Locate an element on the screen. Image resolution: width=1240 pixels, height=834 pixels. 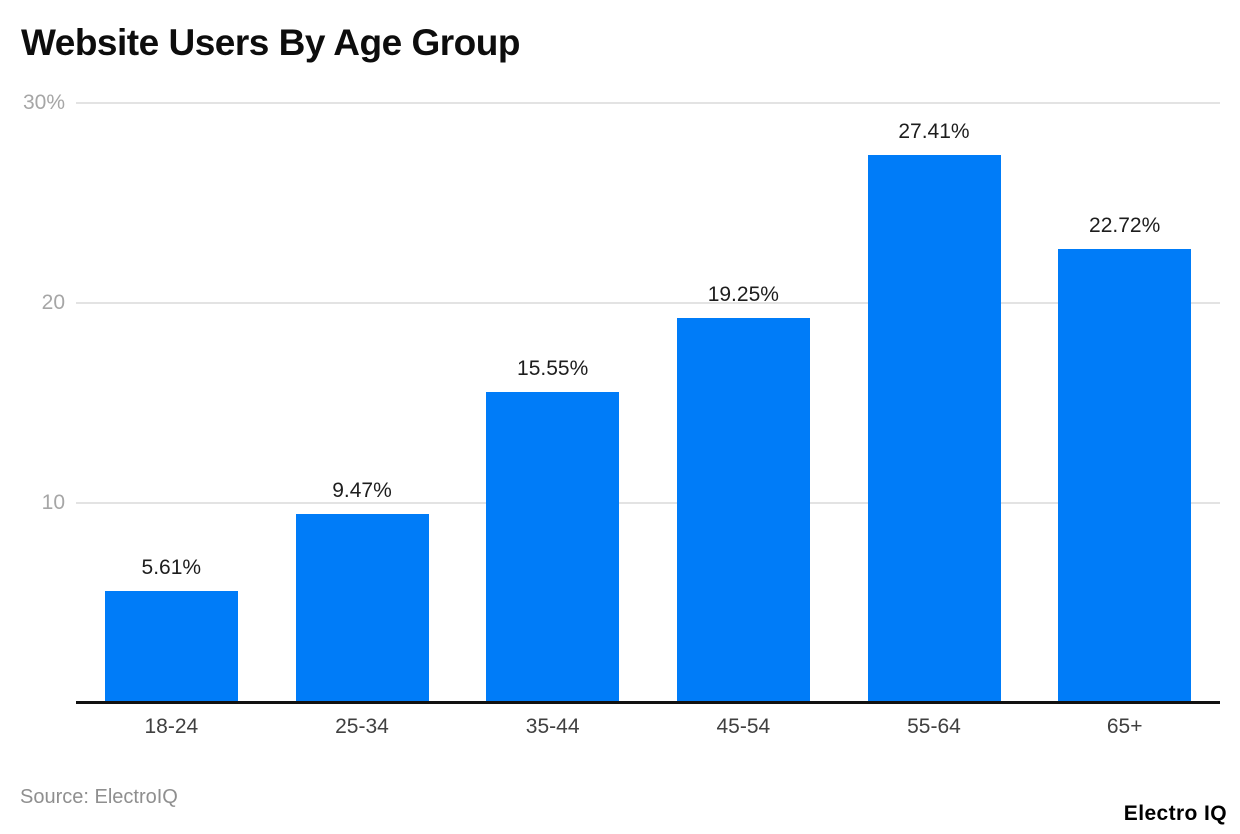
bar-value-label: 9.47% is located at coordinates (362, 490).